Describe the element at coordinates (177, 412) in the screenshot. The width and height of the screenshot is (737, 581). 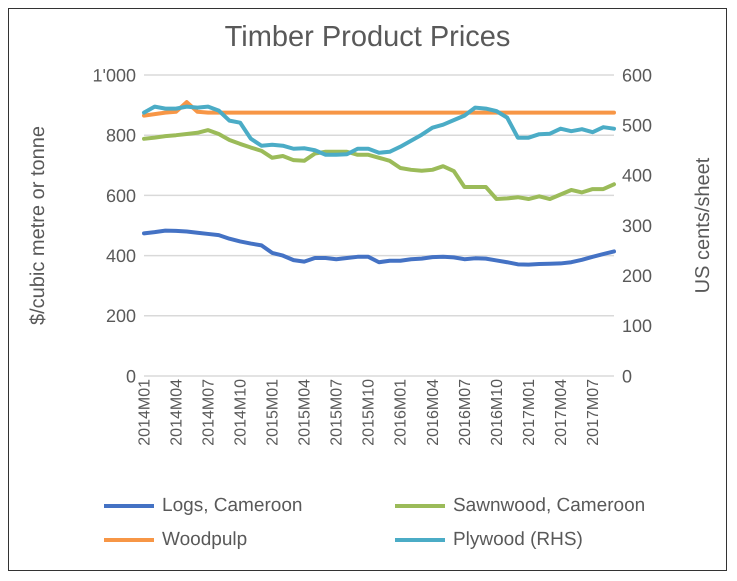
I see `x-tick-label: 2014M04` at that location.